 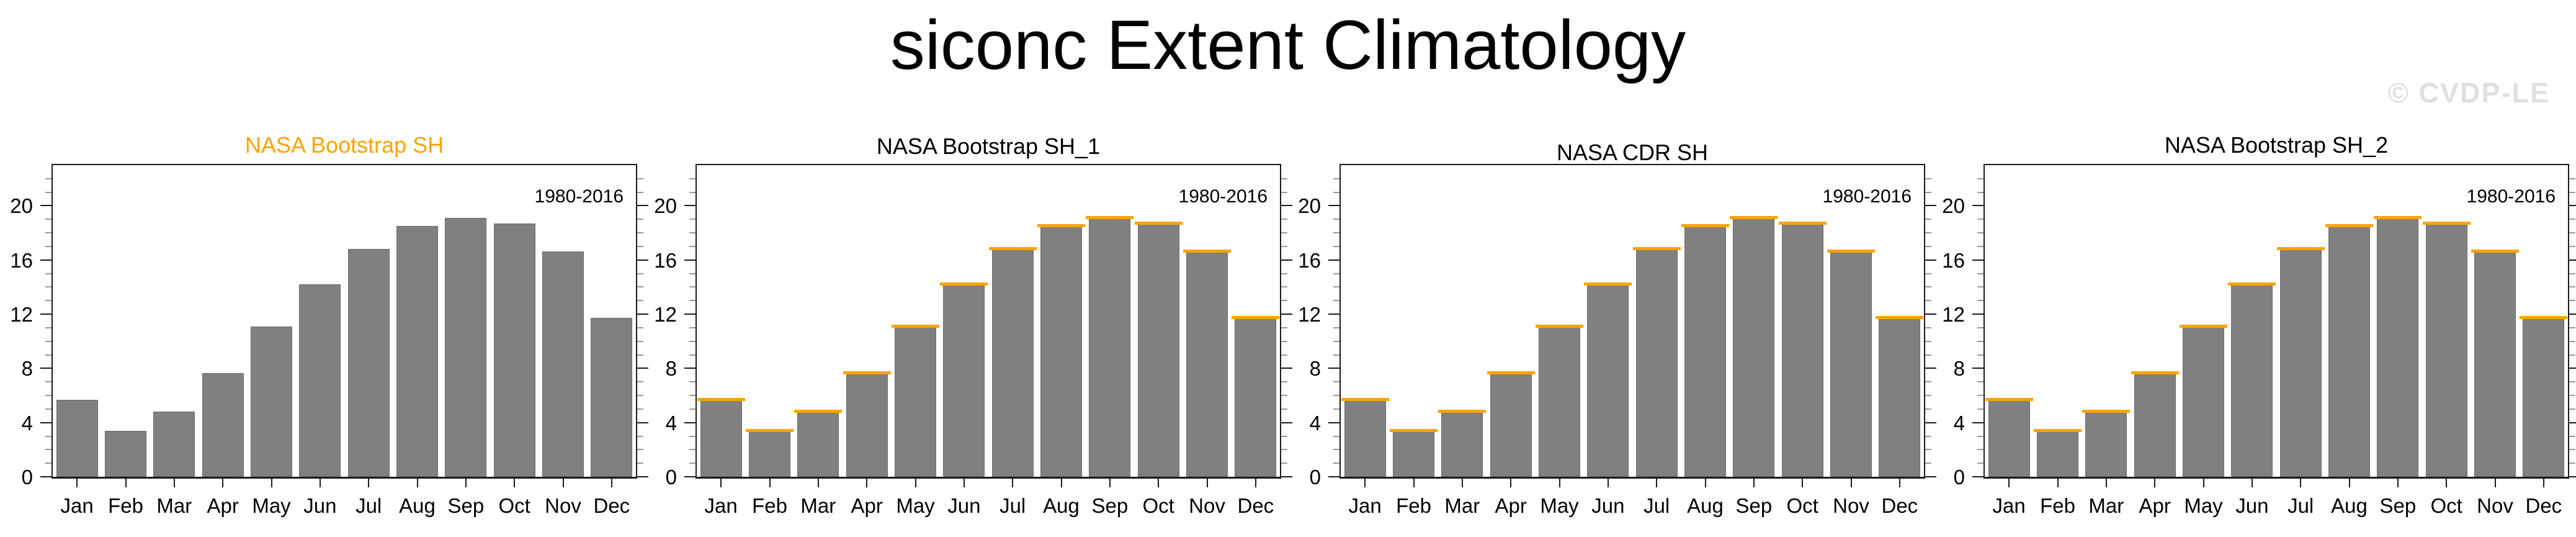 I want to click on y-axis-tick-label: 20, so click(x=1953, y=206).